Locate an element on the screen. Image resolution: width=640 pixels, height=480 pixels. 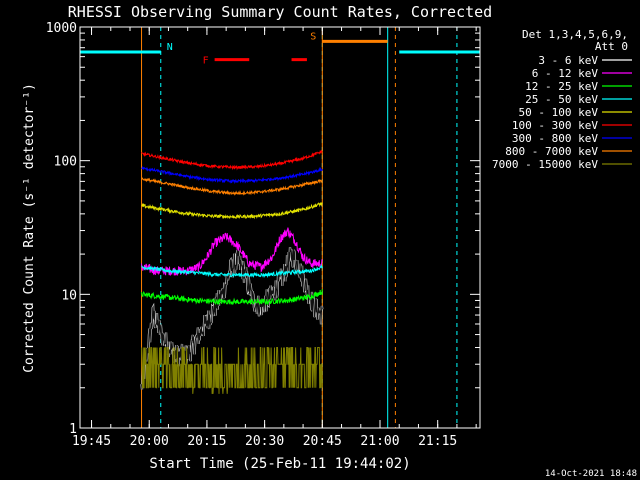
series-line-800-7000-kev is located at coordinates (232, 186).